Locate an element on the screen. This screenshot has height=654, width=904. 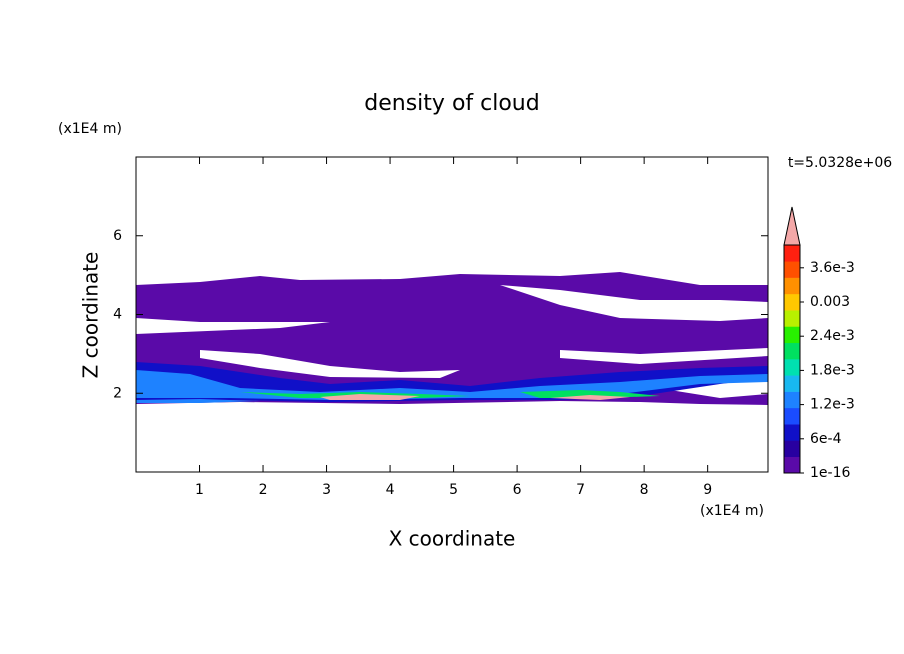
x-axis-title: X coordinate is located at coordinates (452, 539).